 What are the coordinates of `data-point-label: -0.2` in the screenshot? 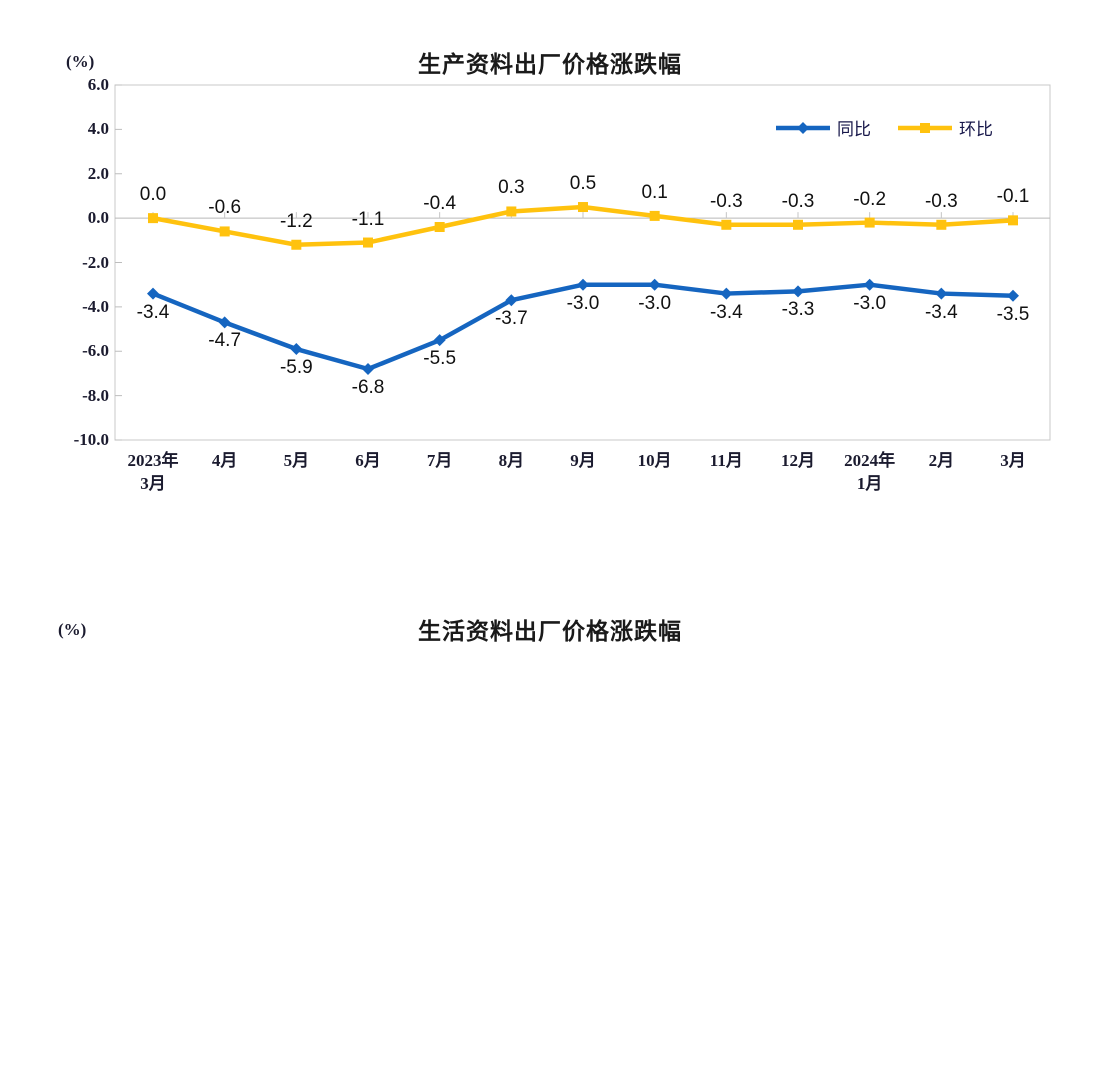 It's located at (870, 199).